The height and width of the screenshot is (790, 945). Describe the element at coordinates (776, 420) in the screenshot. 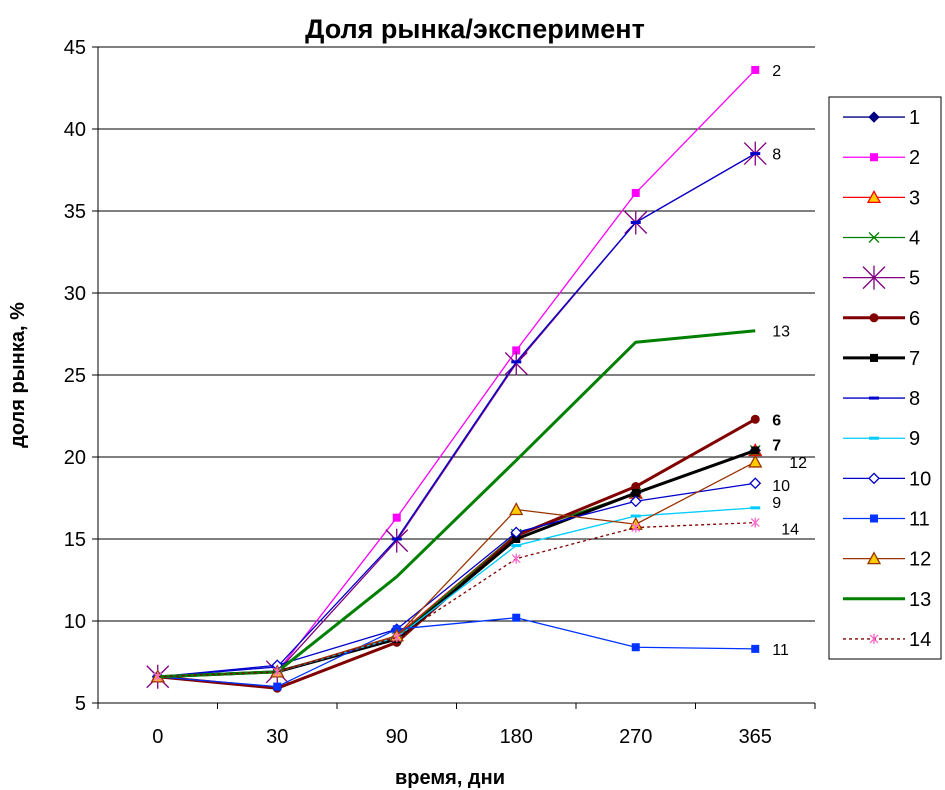

I see `end-label-6: 6` at that location.